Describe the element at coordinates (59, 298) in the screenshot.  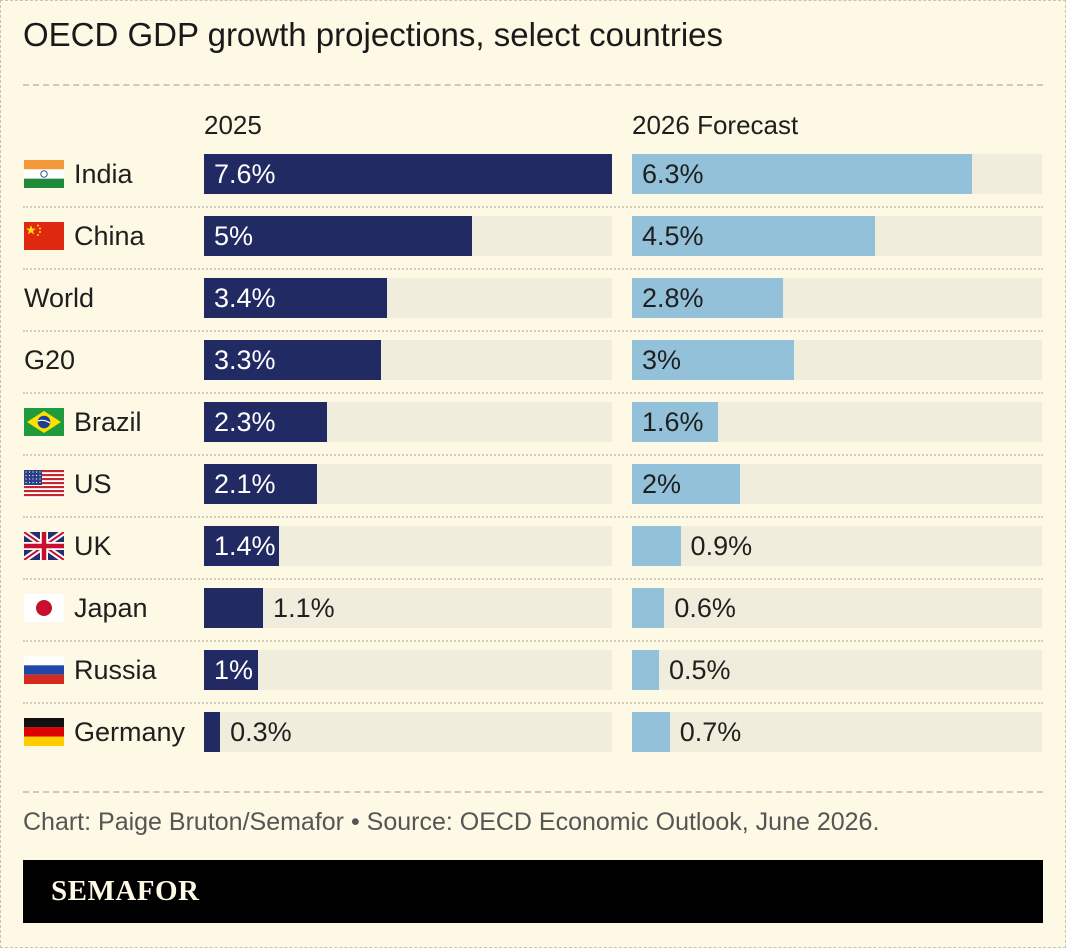
I see `category-label: World` at that location.